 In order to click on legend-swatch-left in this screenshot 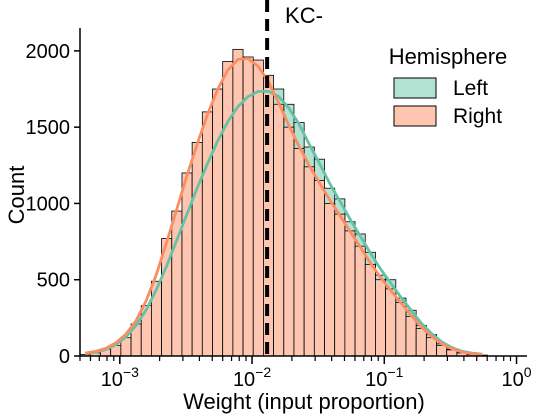, I will do `click(415, 88)`.